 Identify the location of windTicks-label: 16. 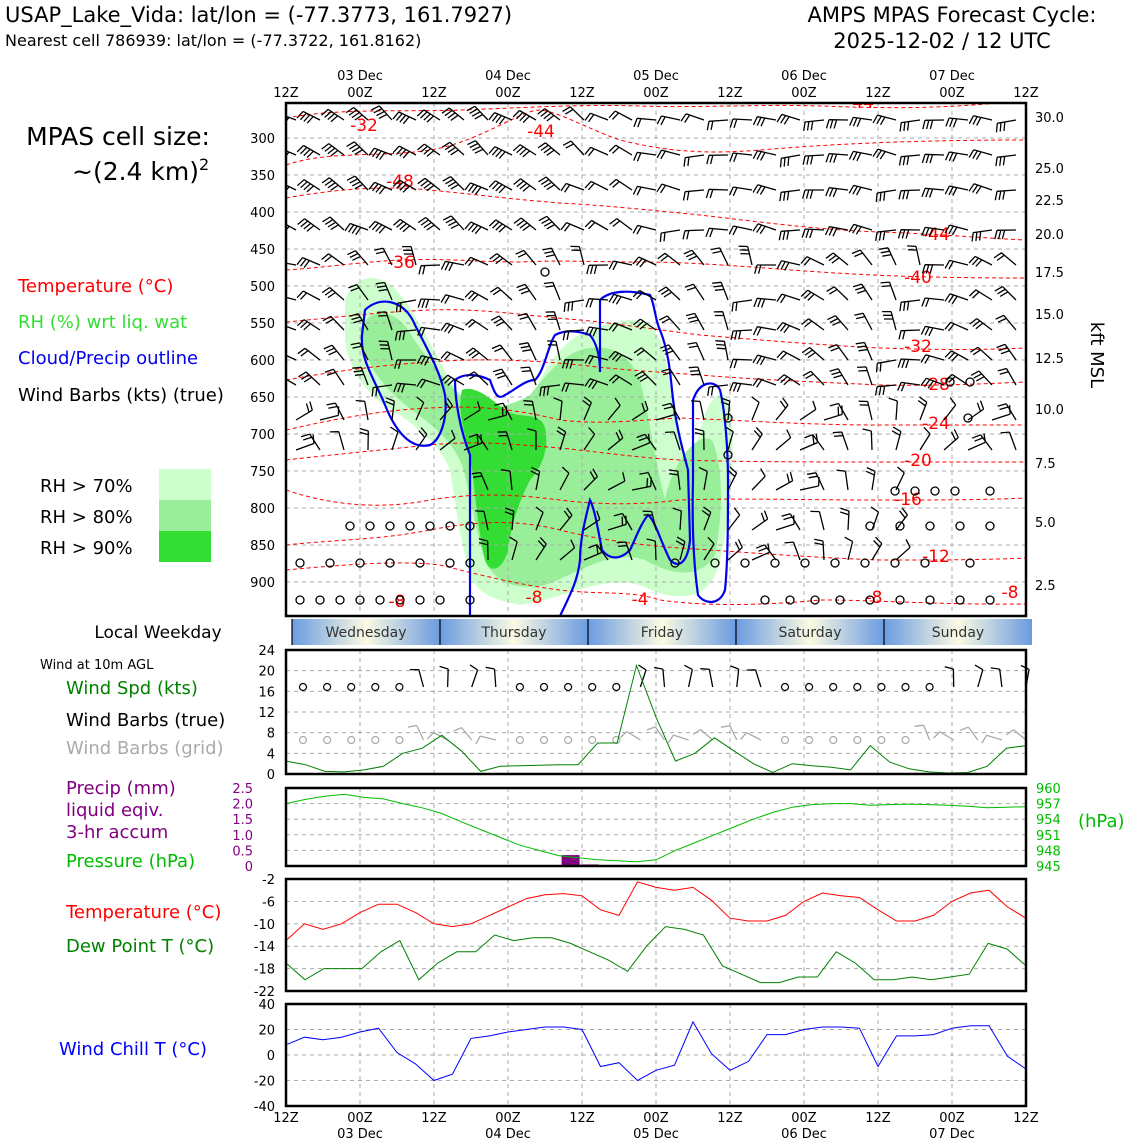
(266, 692).